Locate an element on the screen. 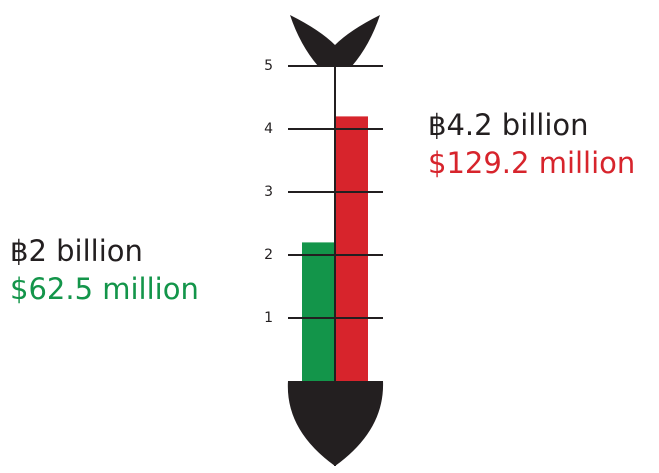 The width and height of the screenshot is (659, 473). secondary-label: $129.2 million is located at coordinates (531, 163).